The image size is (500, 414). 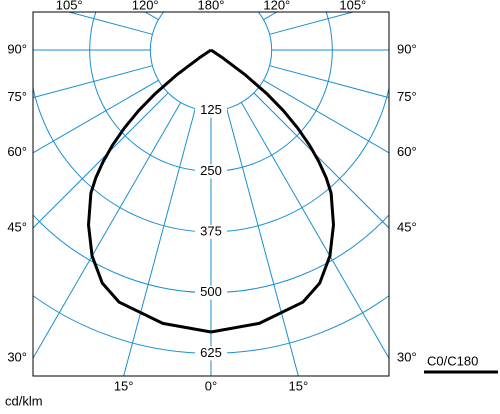 What do you see at coordinates (452, 360) in the screenshot?
I see `legend-label: C0/C180` at bounding box center [452, 360].